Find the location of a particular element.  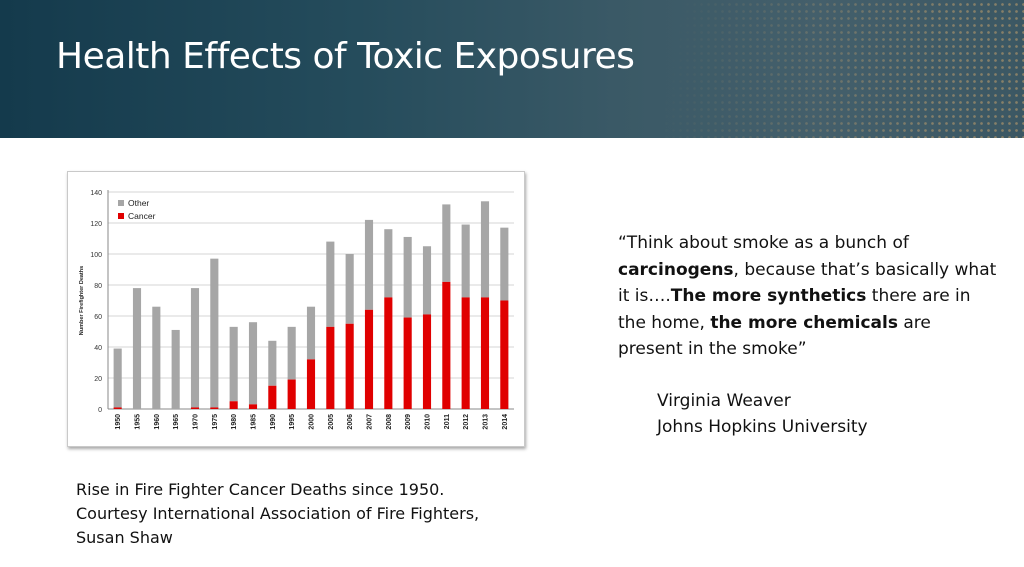

bar-cancer-1975 is located at coordinates (214, 408).